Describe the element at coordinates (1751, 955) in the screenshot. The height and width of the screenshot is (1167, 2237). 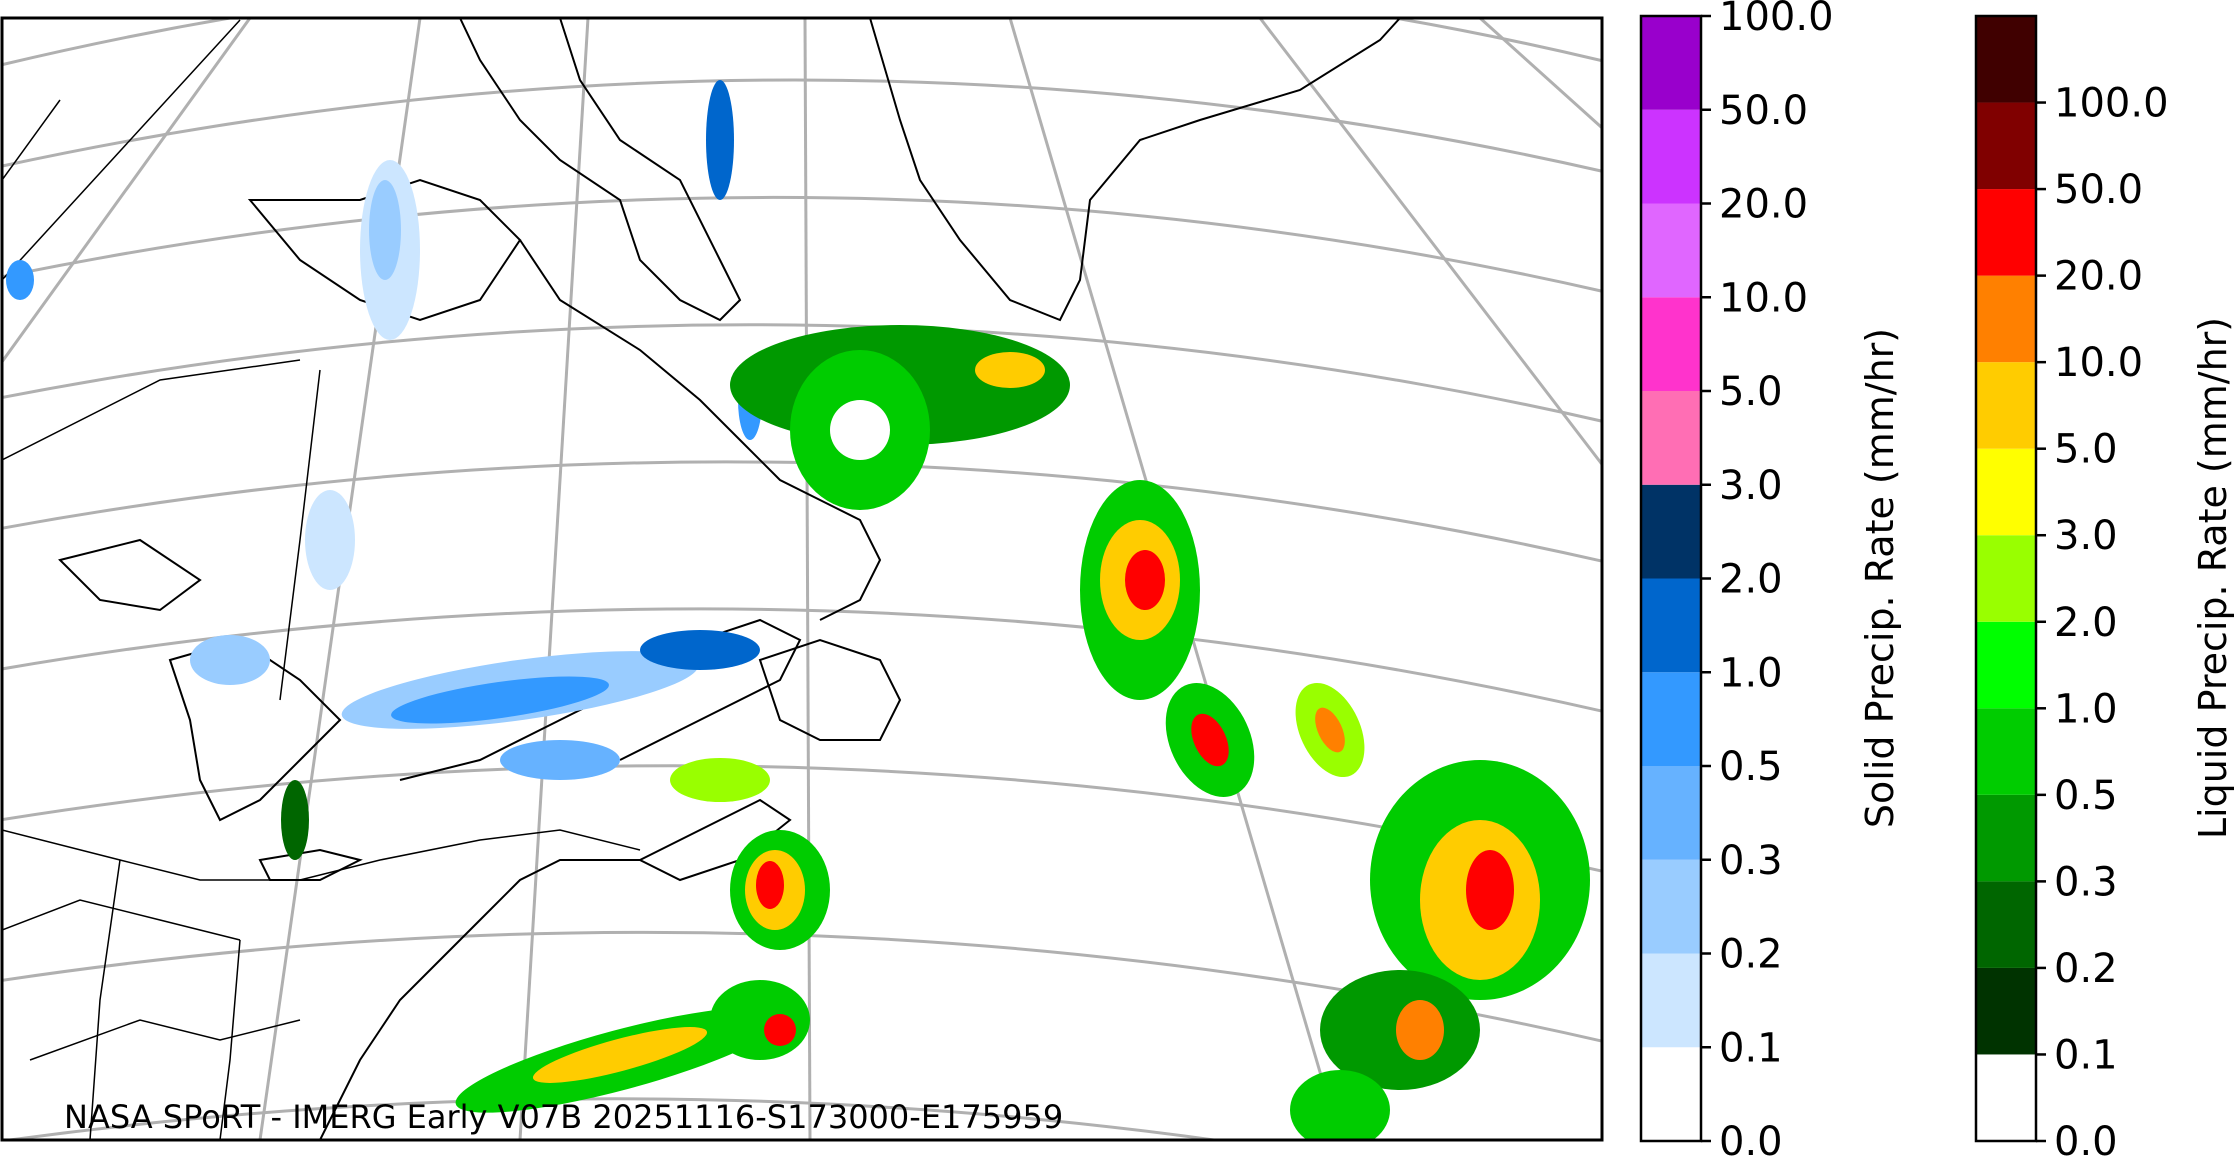
I see `solid-colorbar-tick-label: 0.2` at that location.